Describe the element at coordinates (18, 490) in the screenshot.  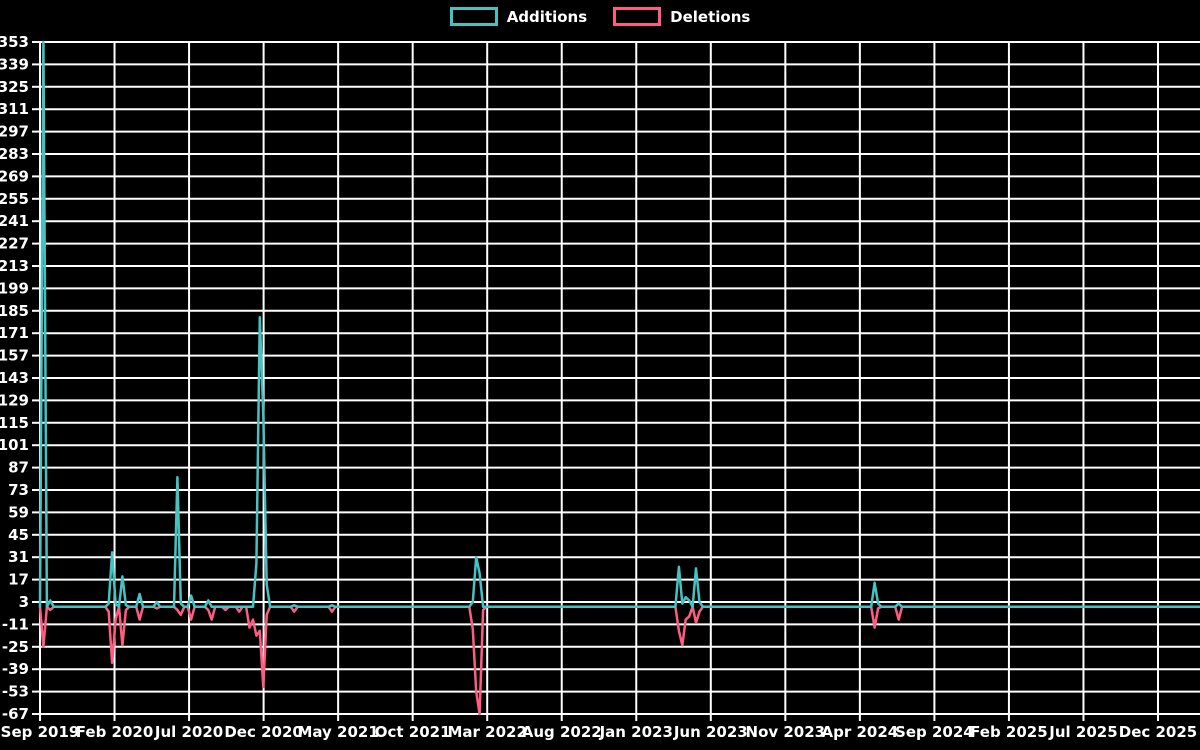
I see `y-tick-label: 73` at that location.